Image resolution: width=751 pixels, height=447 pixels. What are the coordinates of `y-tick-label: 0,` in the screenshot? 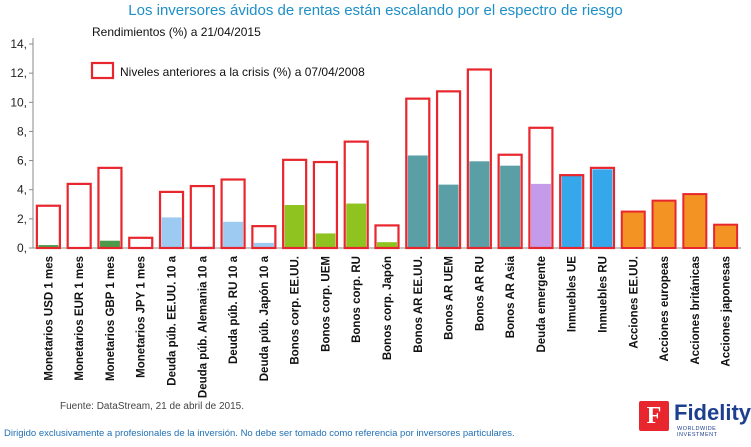 It's located at (22, 248).